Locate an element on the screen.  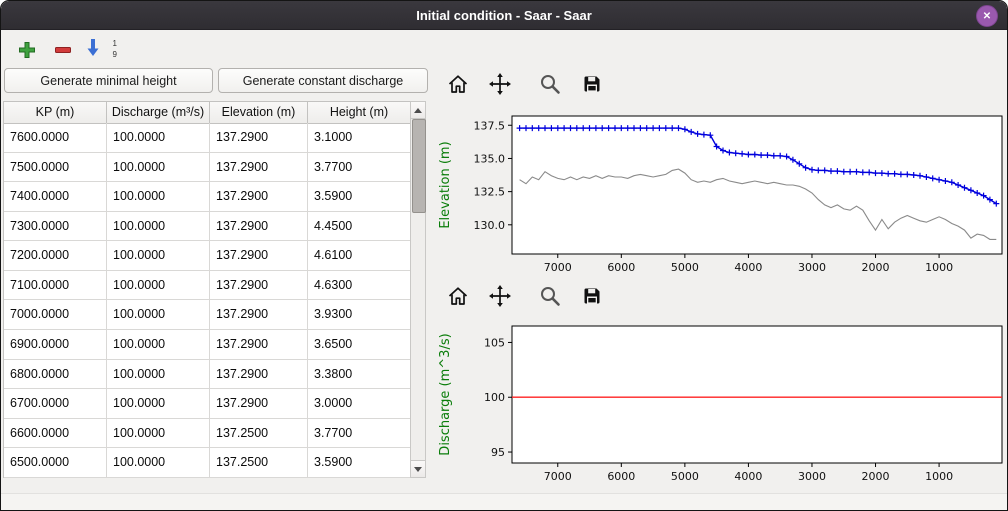
table-row: 6900.0000 100.0000 137.2900 3.6500 is located at coordinates (207, 345).